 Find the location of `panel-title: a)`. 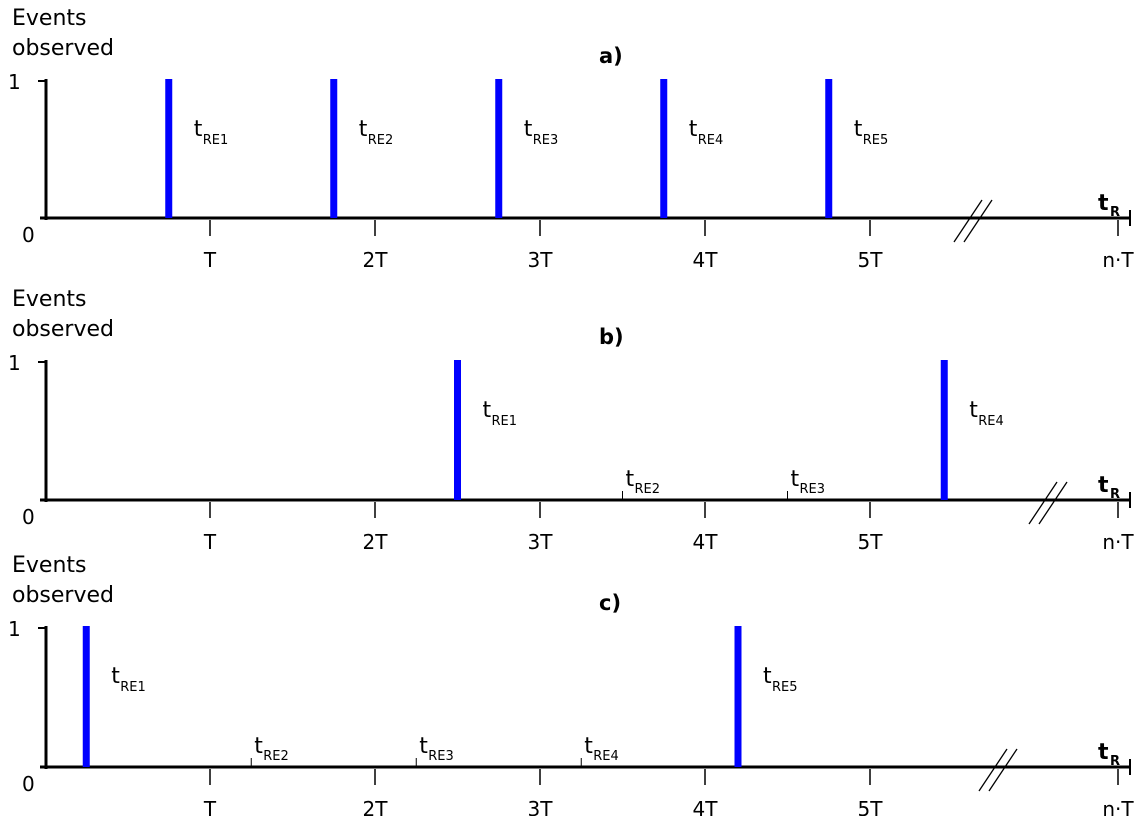

panel-title: a) is located at coordinates (611, 56).